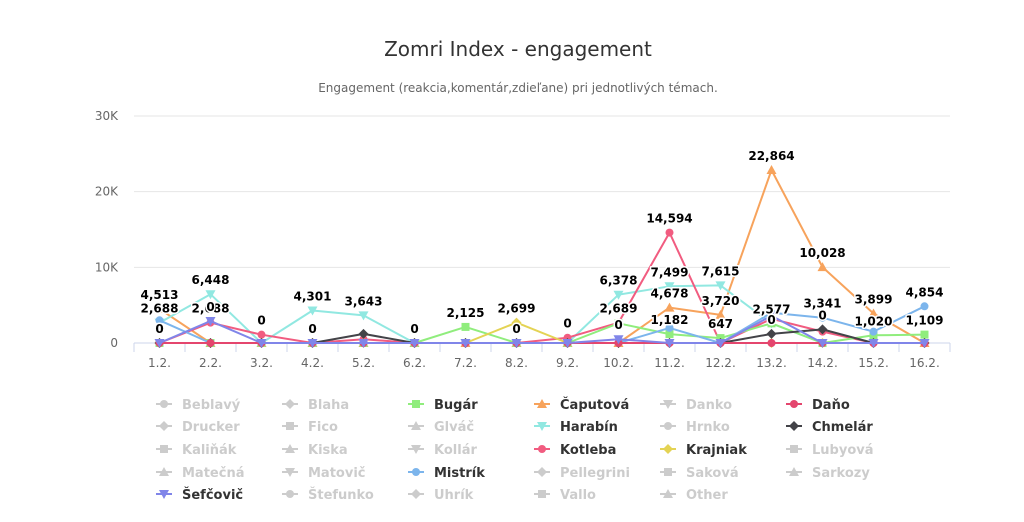 The width and height of the screenshot is (1024, 522). Describe the element at coordinates (160, 309) in the screenshot. I see `data-label: 2,688` at that location.